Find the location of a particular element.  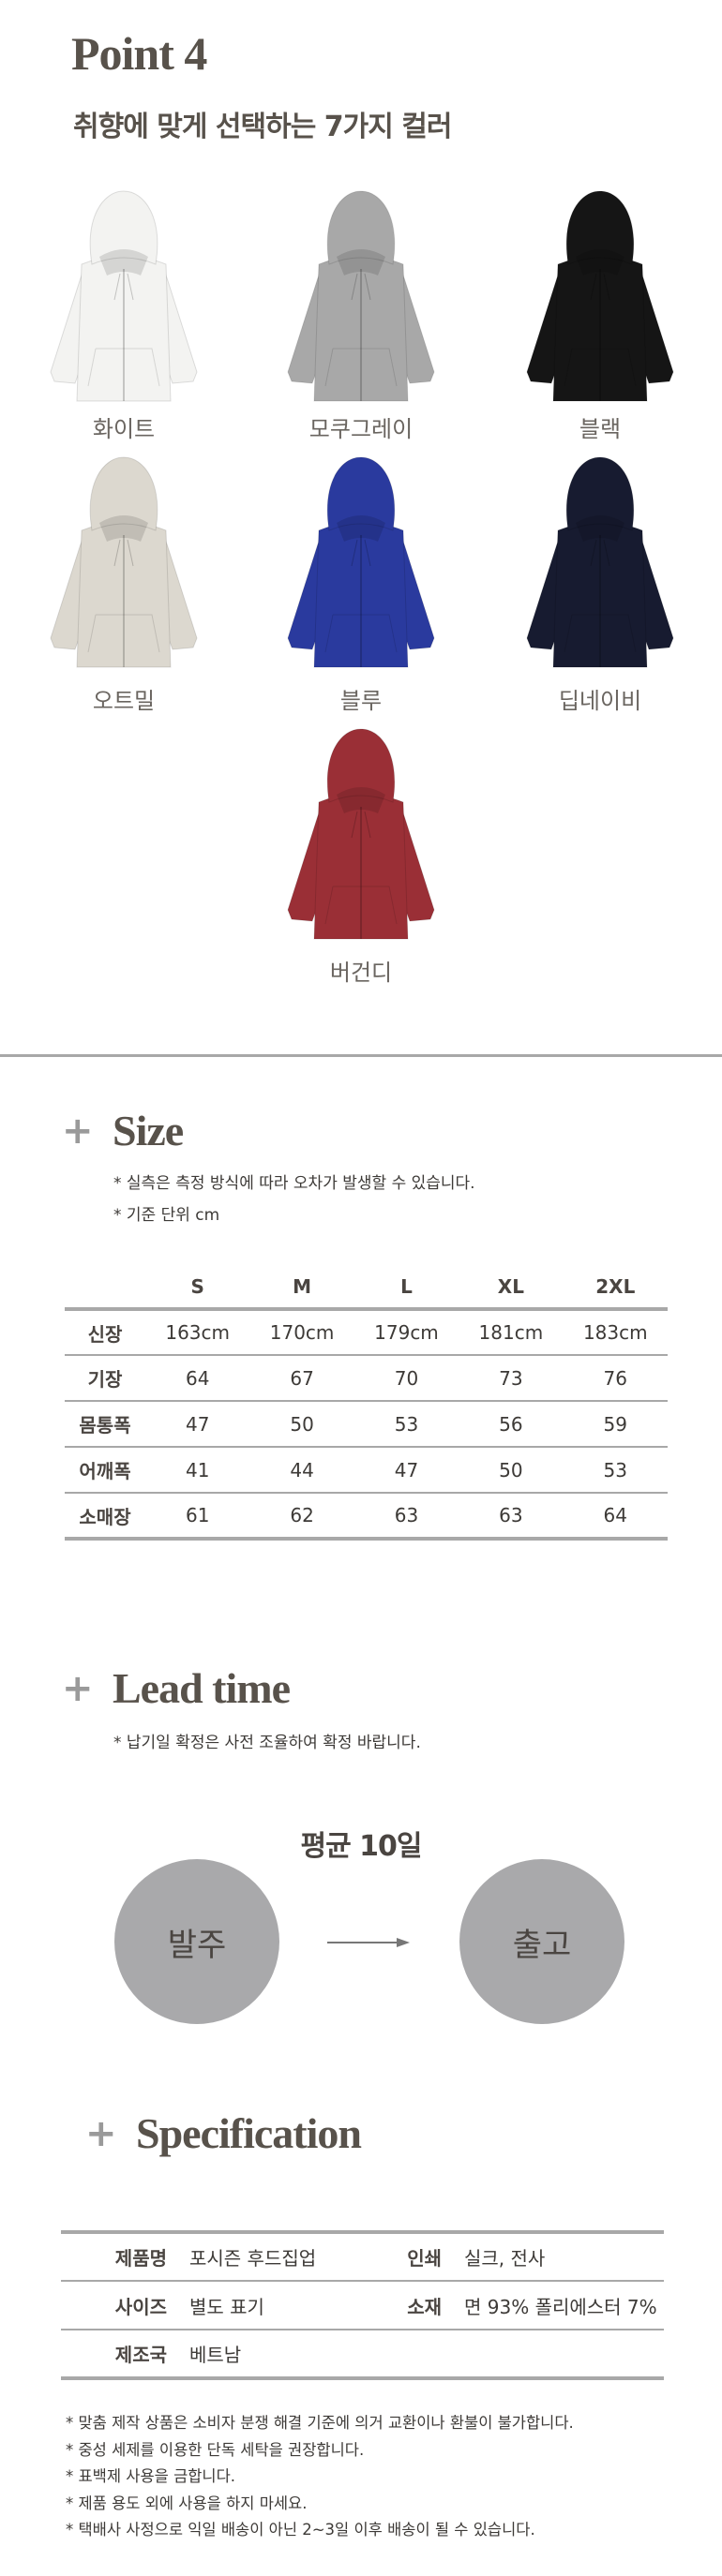

lead-time-title: Lead time is located at coordinates (202, 1688).